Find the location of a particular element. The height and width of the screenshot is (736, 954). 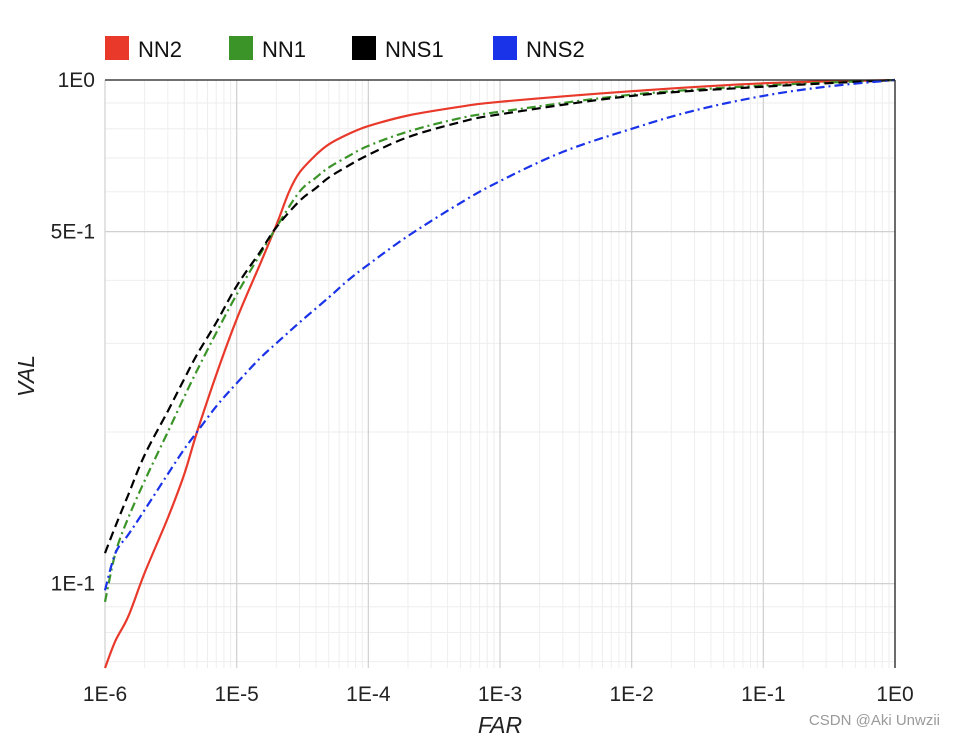

legend-item-nn2: NN2 is located at coordinates (143, 49).